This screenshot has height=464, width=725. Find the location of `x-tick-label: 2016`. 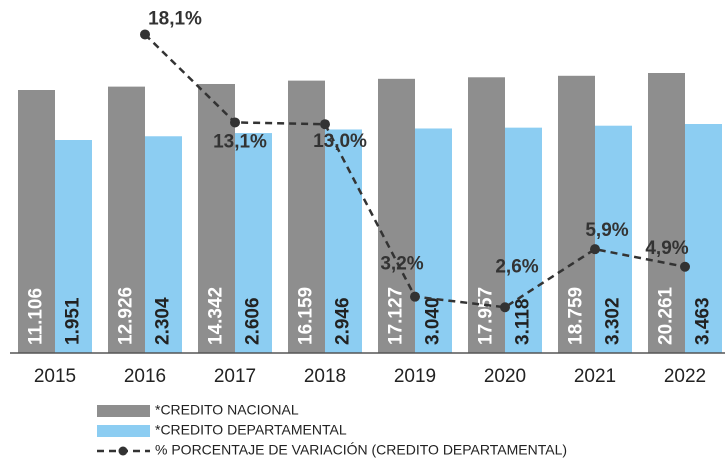

x-tick-label: 2016 is located at coordinates (145, 376).